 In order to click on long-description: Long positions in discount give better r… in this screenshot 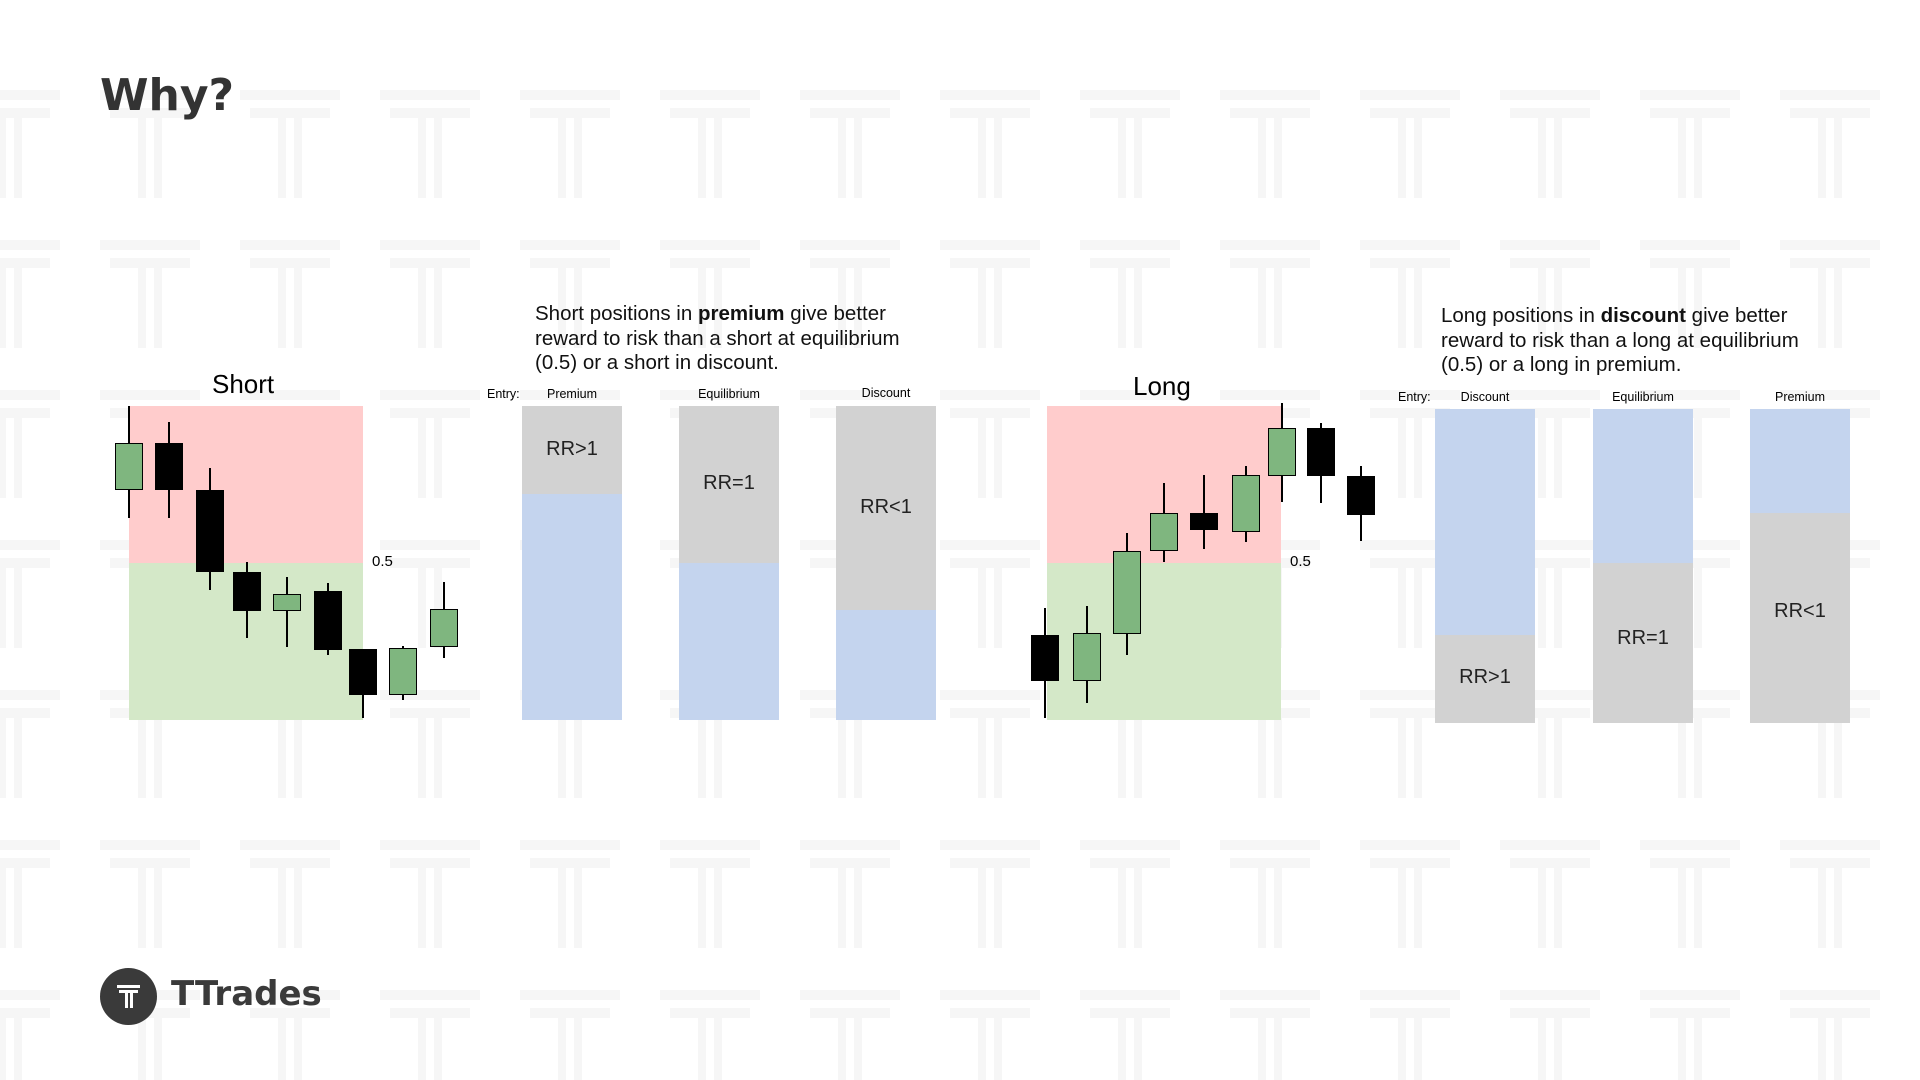, I will do `click(1636, 341)`.